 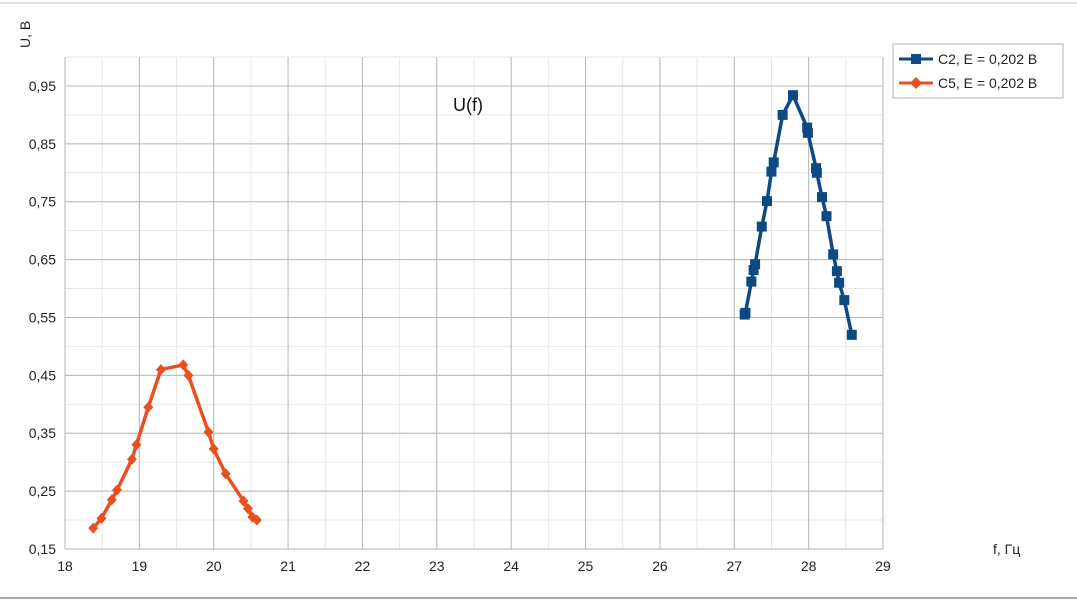 I want to click on x-tick-labels: 18 19 20 21 22 23 24 25 26 27 28 29, so click(x=474, y=566).